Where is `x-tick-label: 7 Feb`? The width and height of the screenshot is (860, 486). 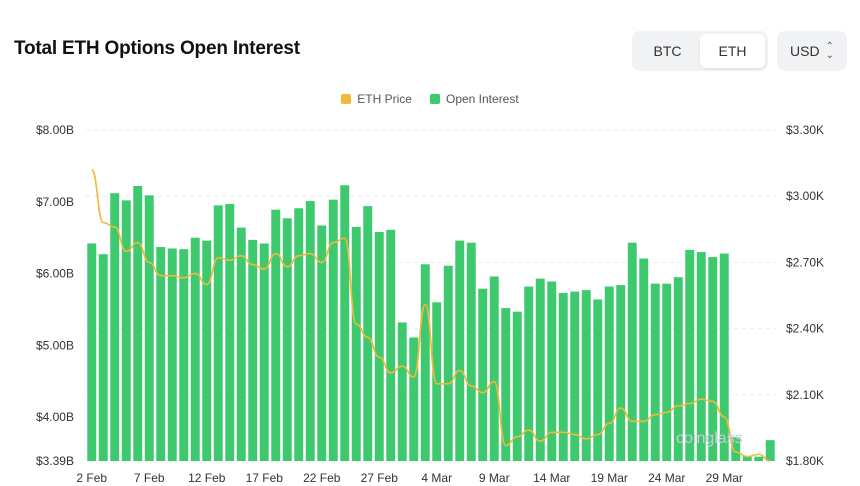
x-tick-label: 7 Feb is located at coordinates (149, 478).